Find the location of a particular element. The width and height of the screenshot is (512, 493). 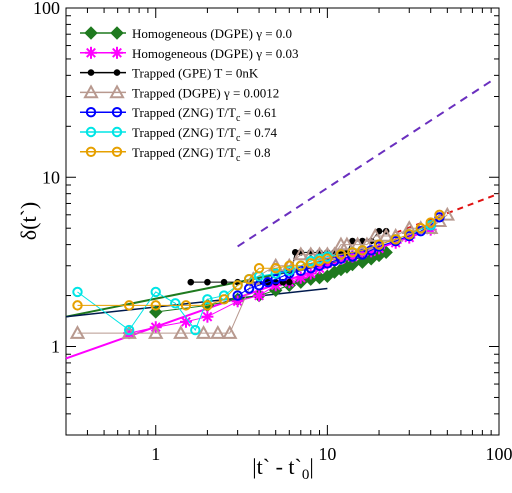

y-axis-label: δ(t`) is located at coordinates (28, 221).